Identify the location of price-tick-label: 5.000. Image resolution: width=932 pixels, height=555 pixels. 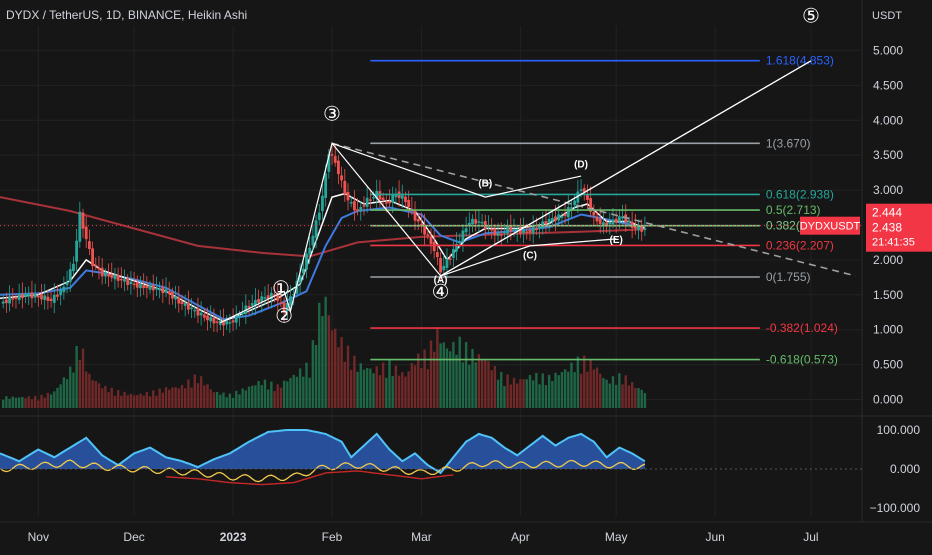
(888, 50).